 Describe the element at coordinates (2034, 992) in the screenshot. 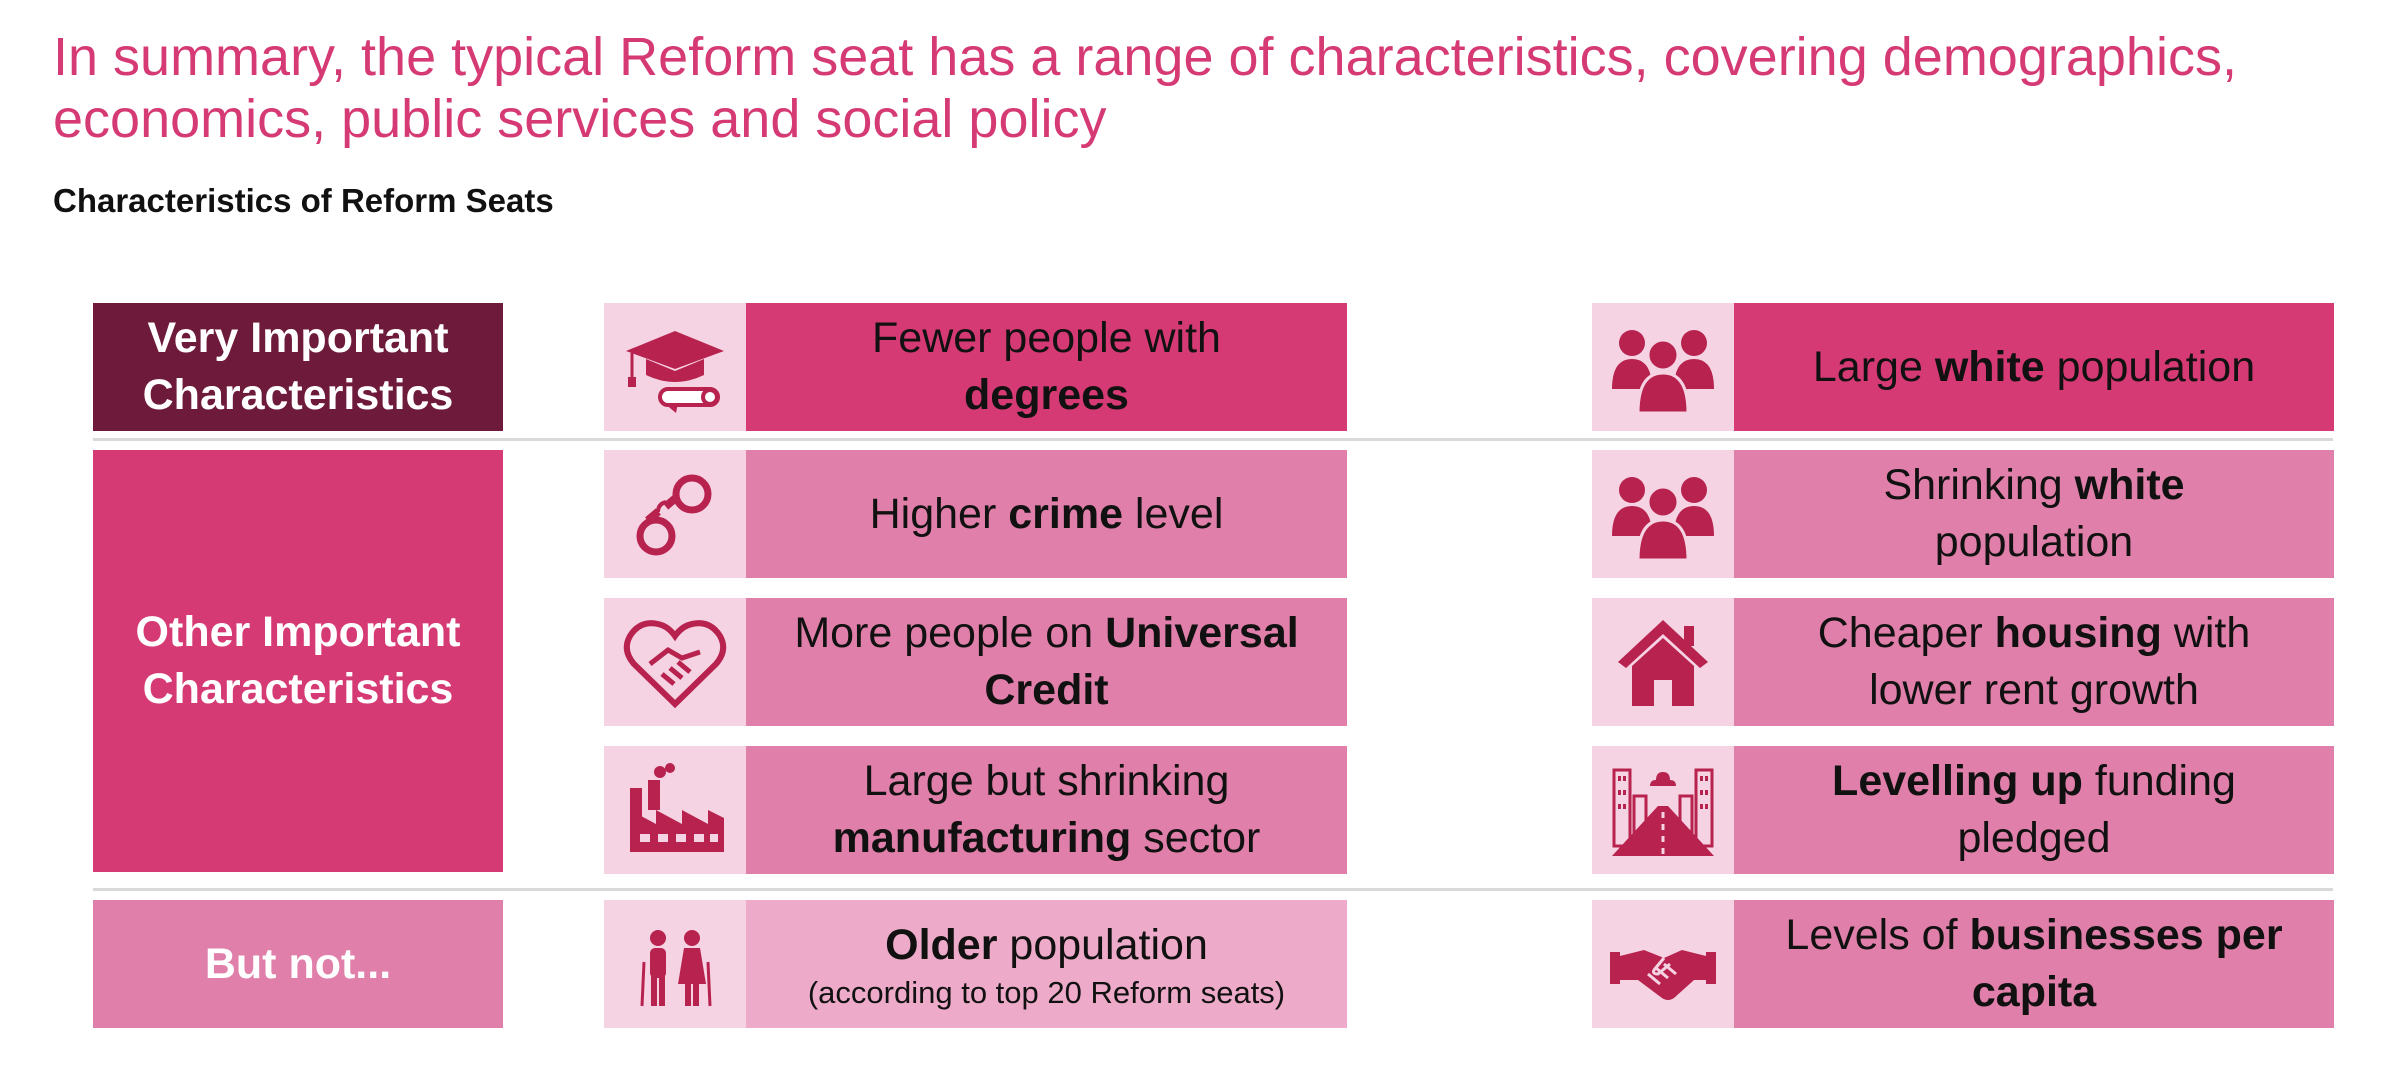

I see `item-bold: capita` at that location.